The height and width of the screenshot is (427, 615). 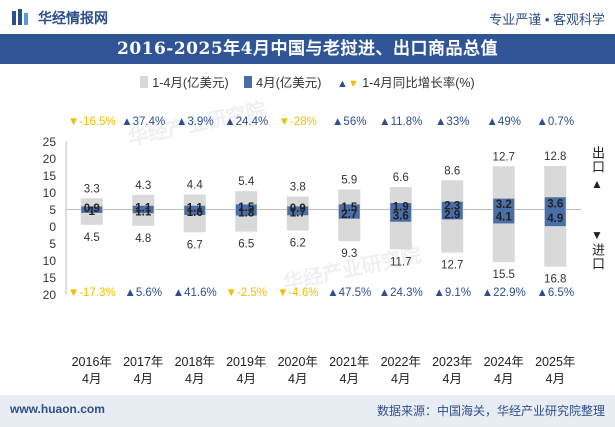 What do you see at coordinates (149, 122) in the screenshot?
I see `growth-value: 37.4%` at bounding box center [149, 122].